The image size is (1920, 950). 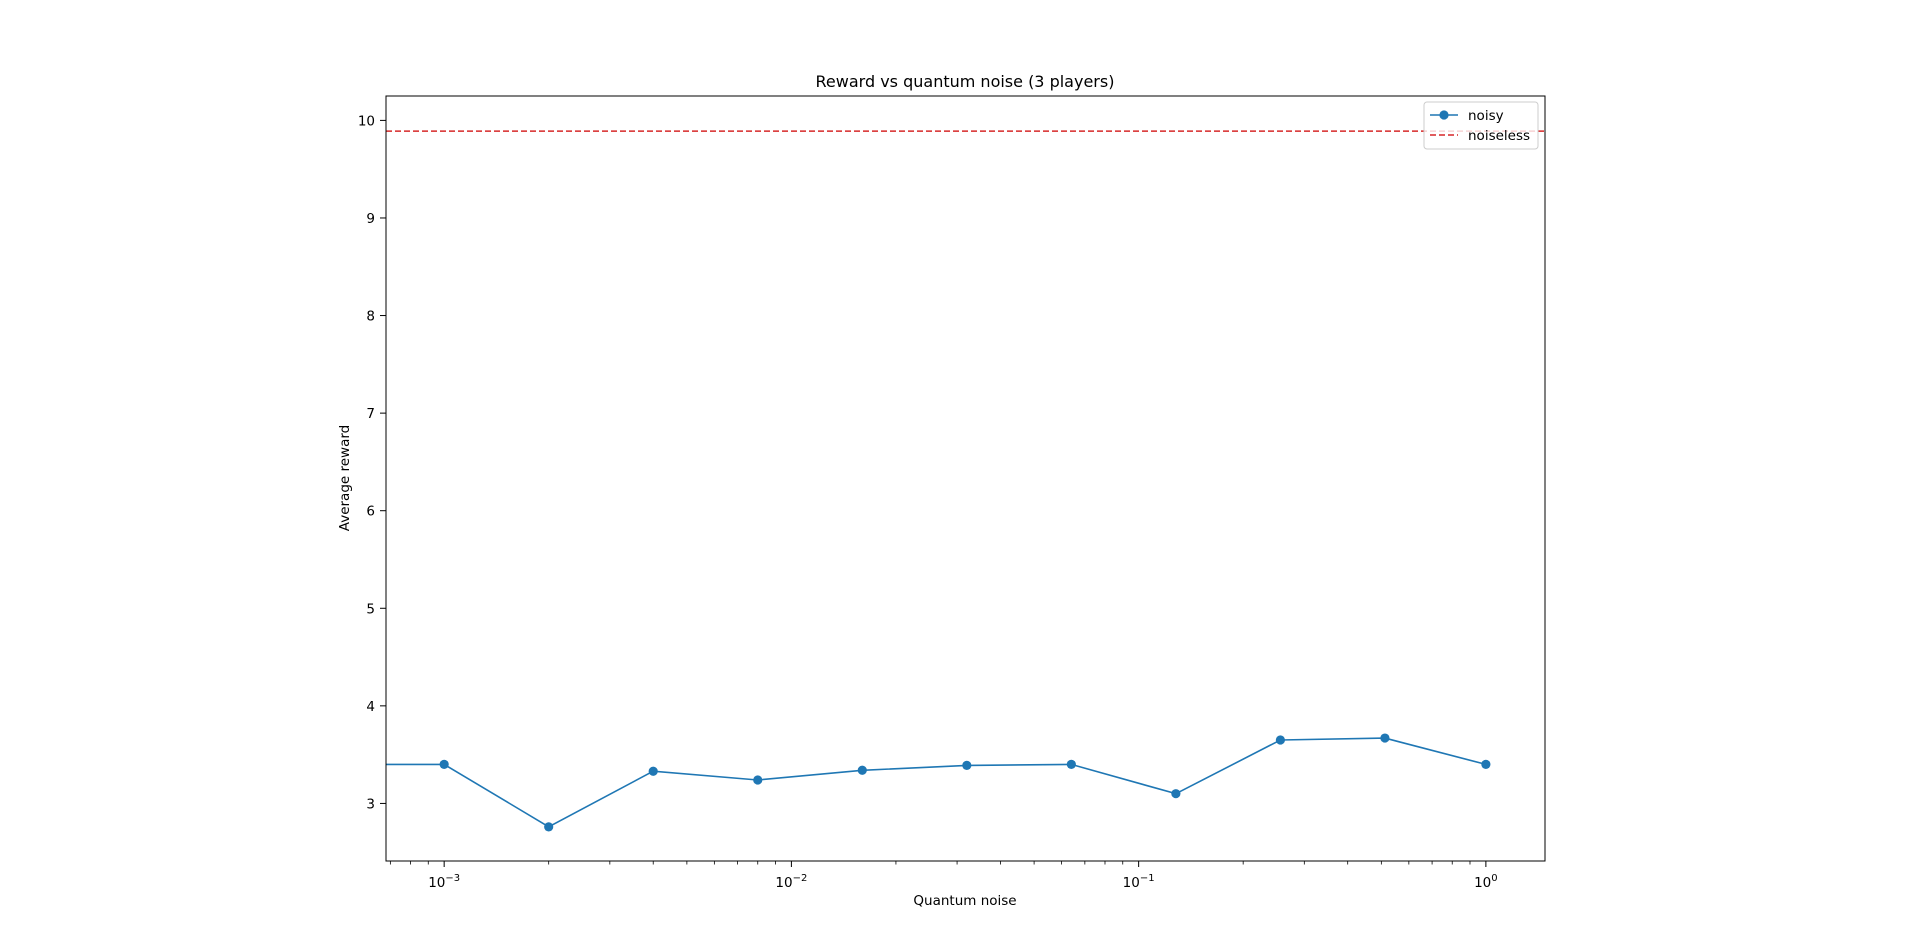 What do you see at coordinates (943, 876) in the screenshot?
I see `x-axis-ticks: 10⁻³ 10⁻² 10⁻¹ 10⁰` at bounding box center [943, 876].